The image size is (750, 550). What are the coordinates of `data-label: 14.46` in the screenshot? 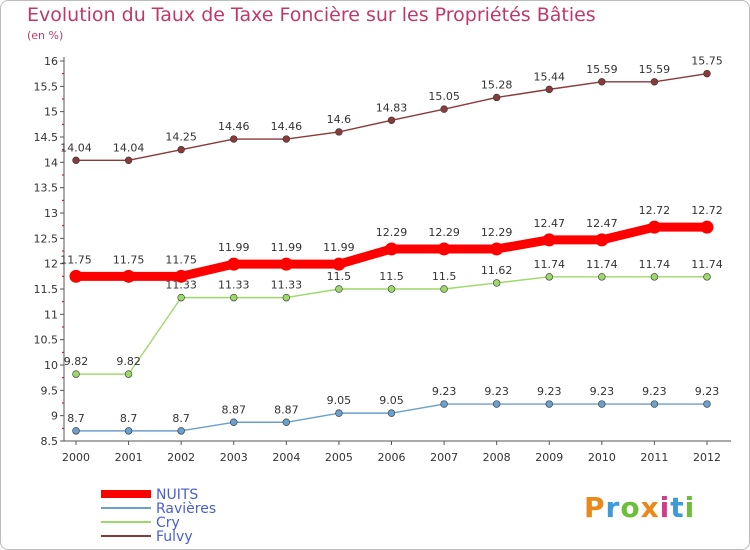 It's located at (234, 126).